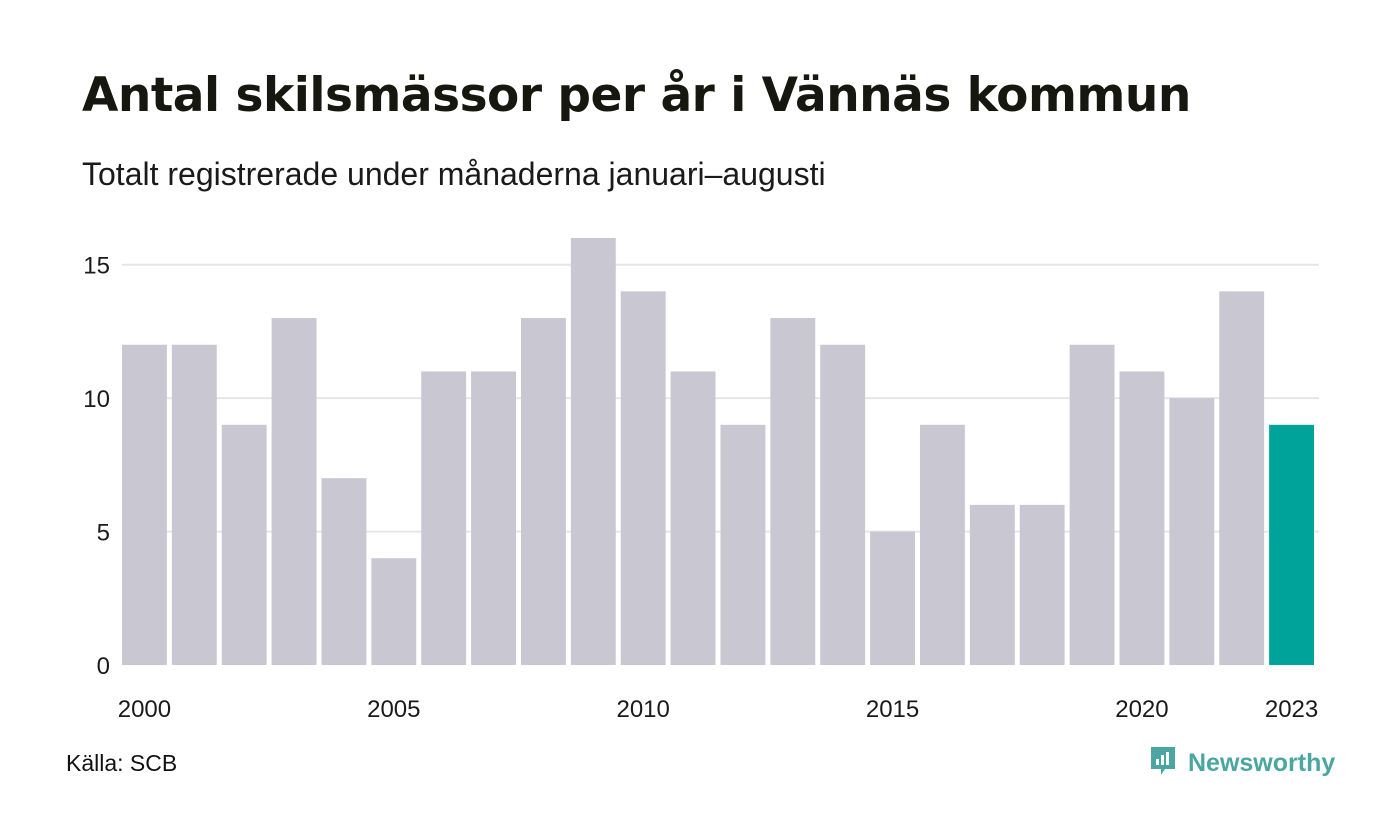 The width and height of the screenshot is (1400, 840). Describe the element at coordinates (636, 95) in the screenshot. I see `chart-title: Antal skilsmässor per år i Vännäs kommun` at that location.